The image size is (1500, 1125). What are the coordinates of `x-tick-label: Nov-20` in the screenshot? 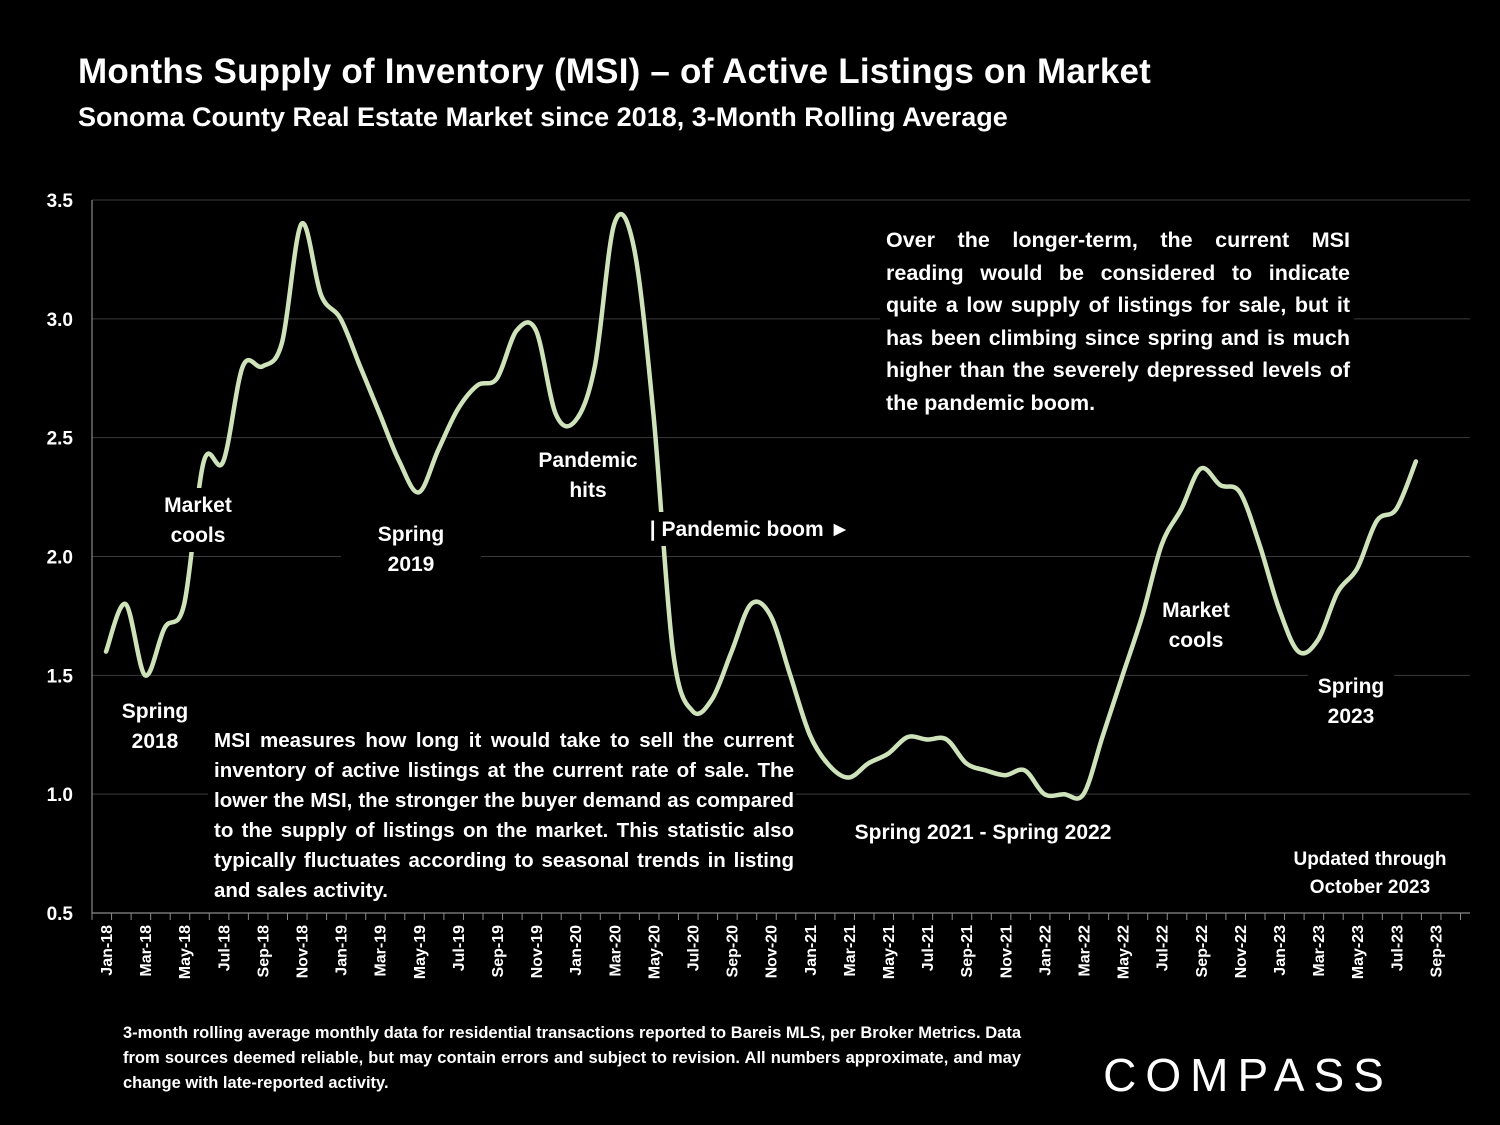 It's located at (772, 951).